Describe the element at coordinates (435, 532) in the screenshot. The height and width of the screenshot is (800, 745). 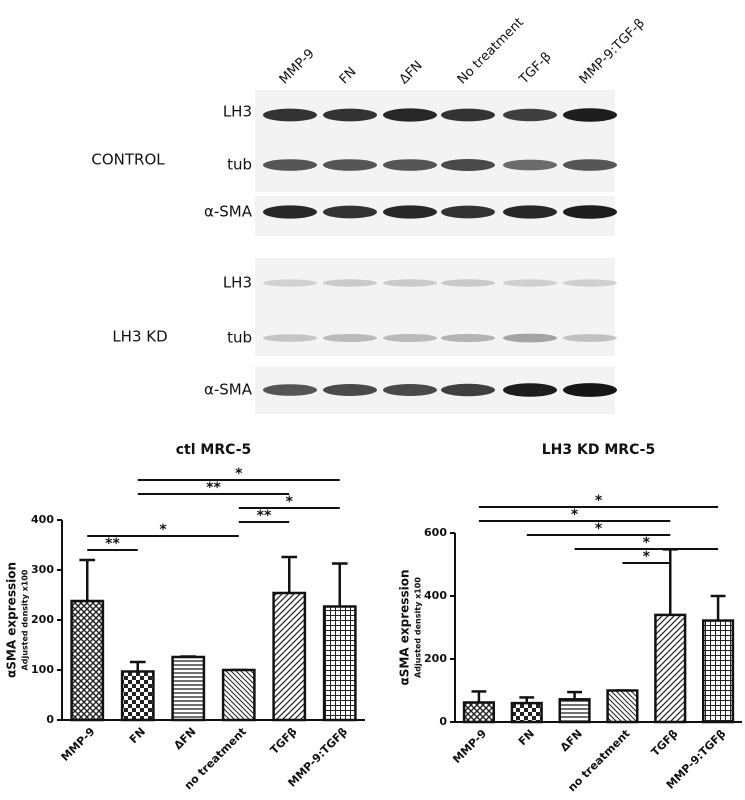
I see `y-tick-label: 600` at that location.